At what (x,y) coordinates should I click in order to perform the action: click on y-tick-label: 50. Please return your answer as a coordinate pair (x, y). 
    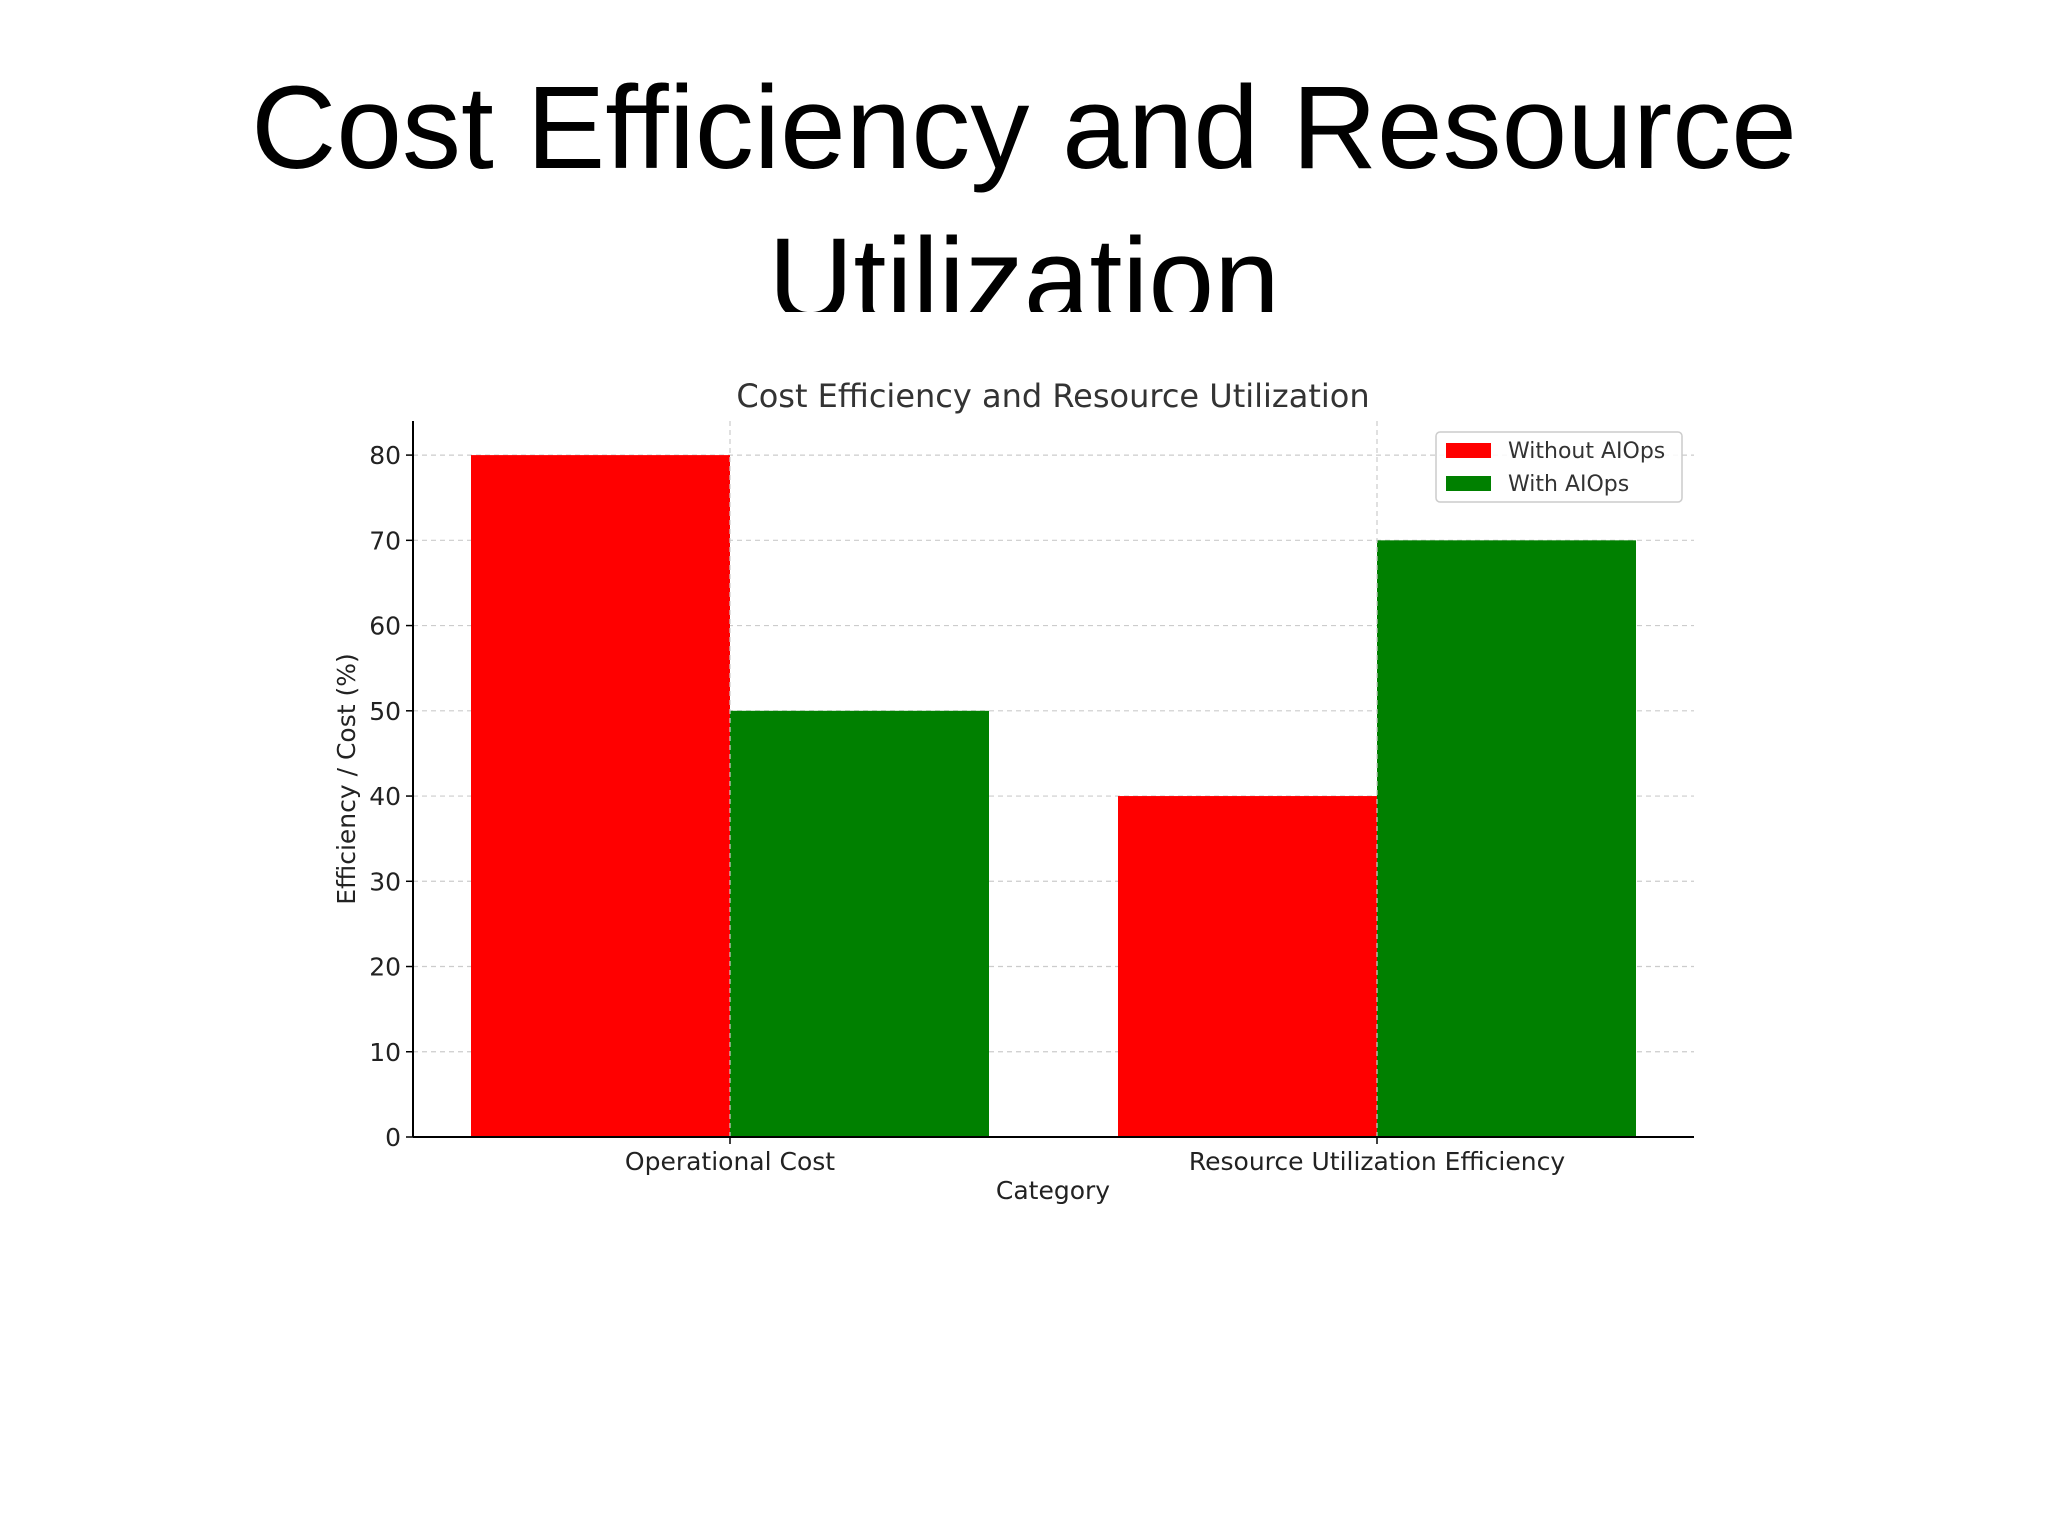
    Looking at the image, I should click on (385, 711).